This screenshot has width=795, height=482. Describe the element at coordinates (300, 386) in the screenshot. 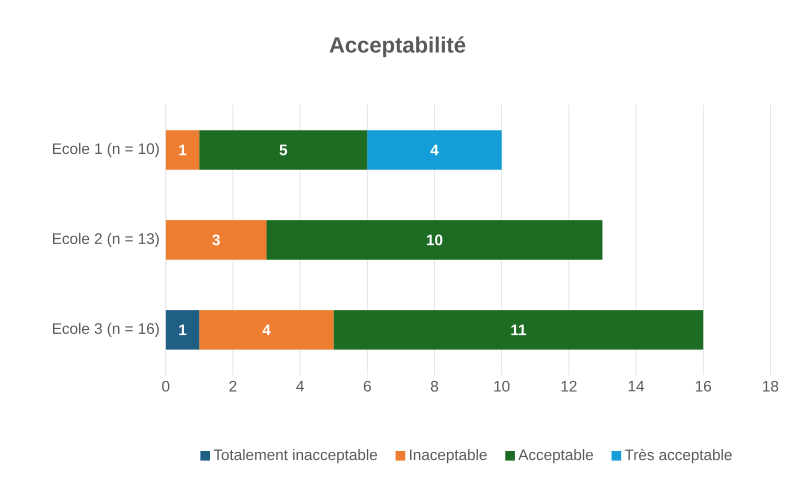

I see `x-tick-label: 4` at that location.